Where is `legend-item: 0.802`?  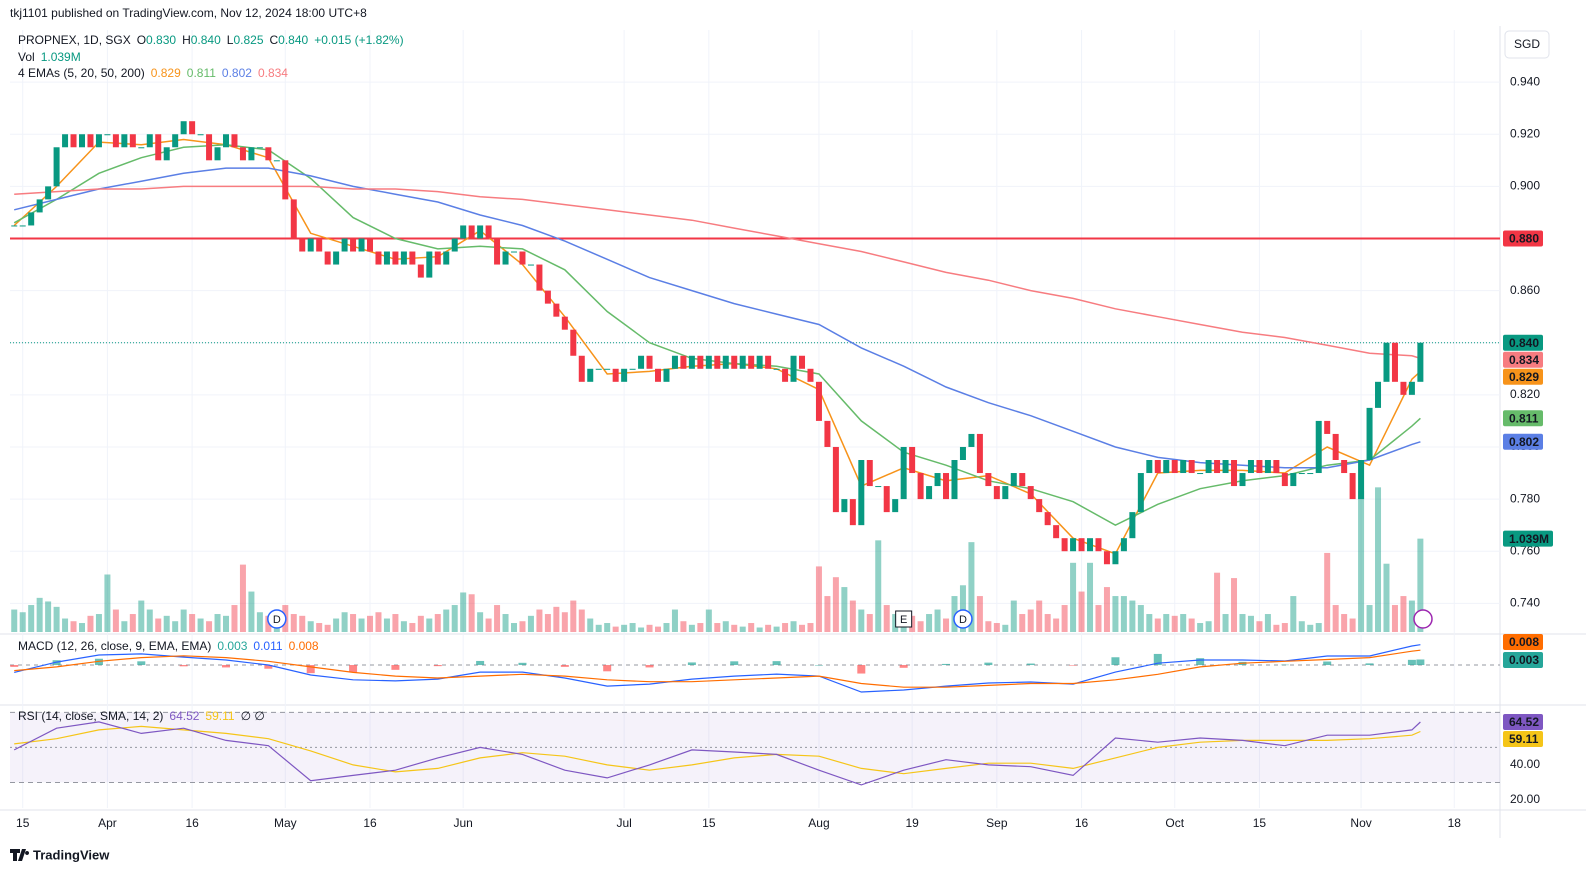
legend-item: 0.802 is located at coordinates (237, 73).